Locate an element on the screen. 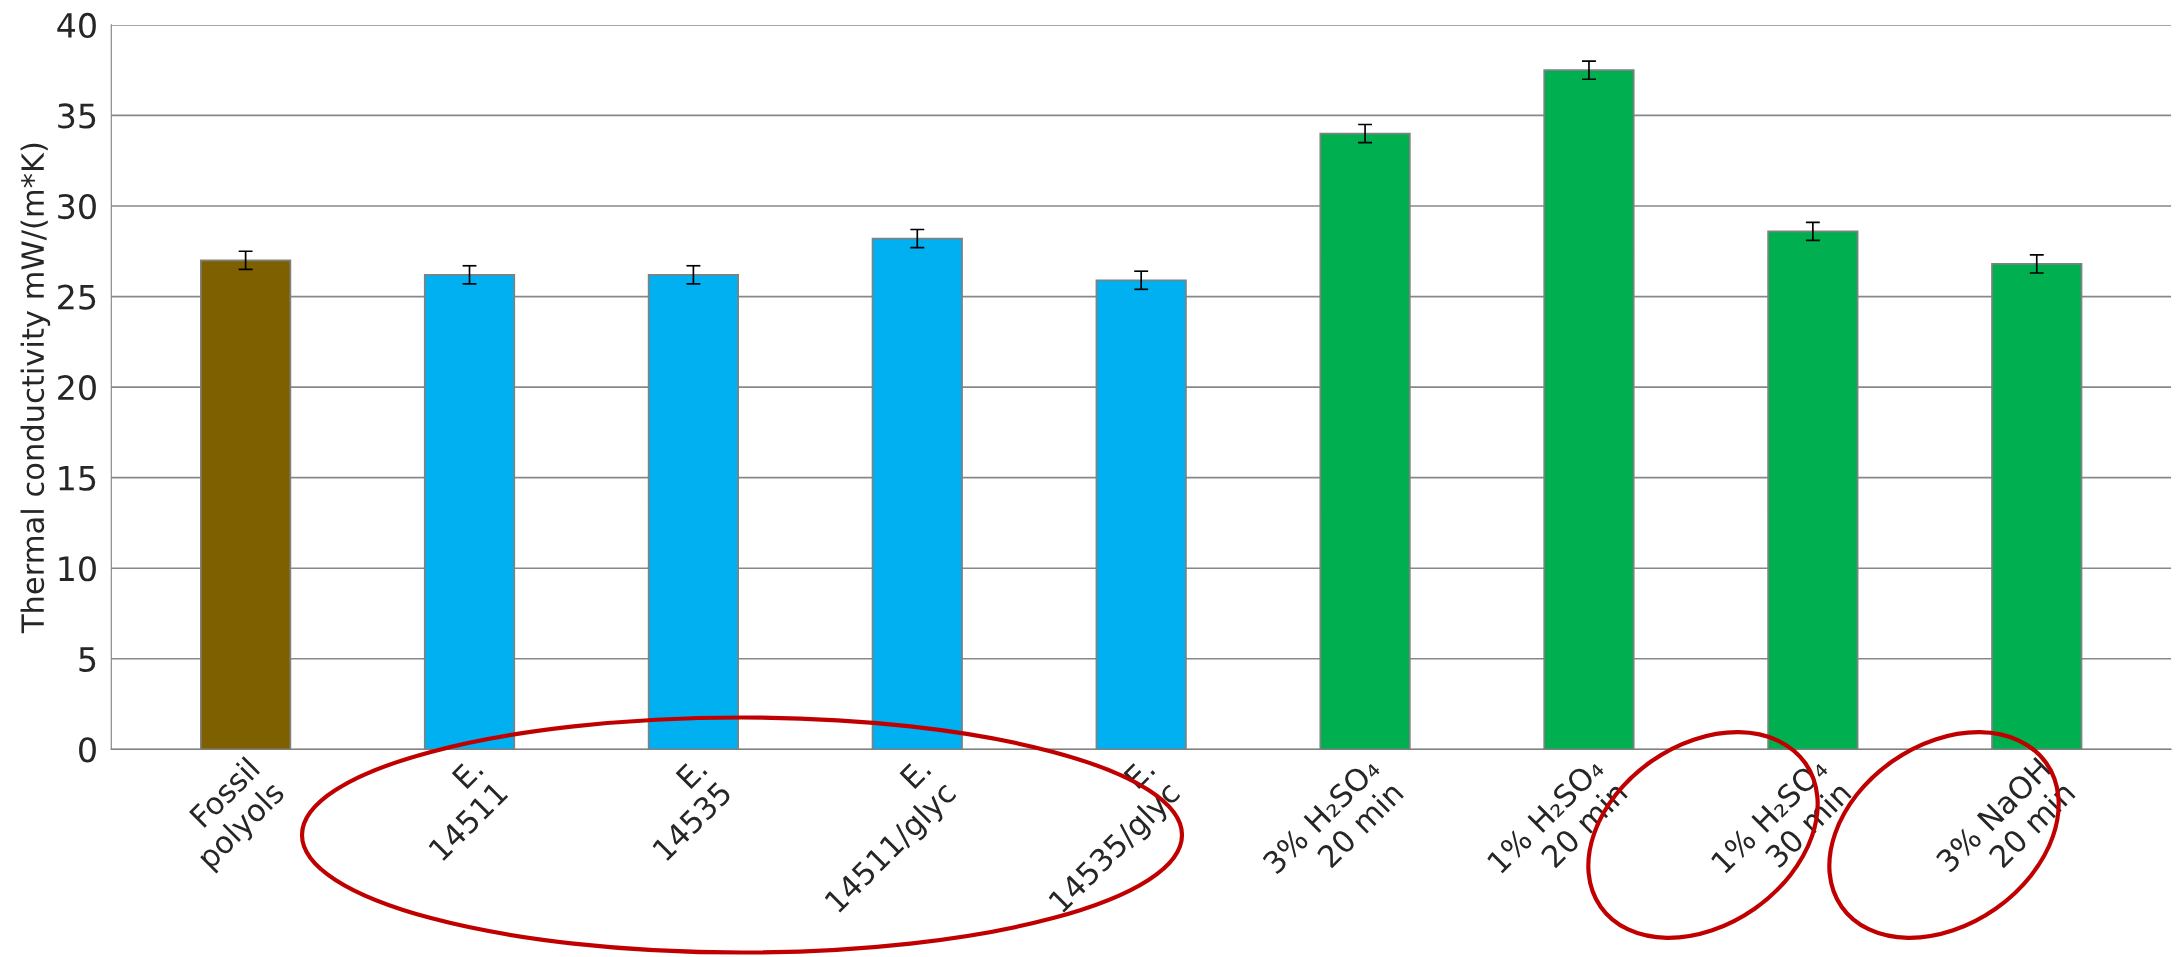 This screenshot has height=957, width=2182. y-tick-label: 5 is located at coordinates (87, 659).